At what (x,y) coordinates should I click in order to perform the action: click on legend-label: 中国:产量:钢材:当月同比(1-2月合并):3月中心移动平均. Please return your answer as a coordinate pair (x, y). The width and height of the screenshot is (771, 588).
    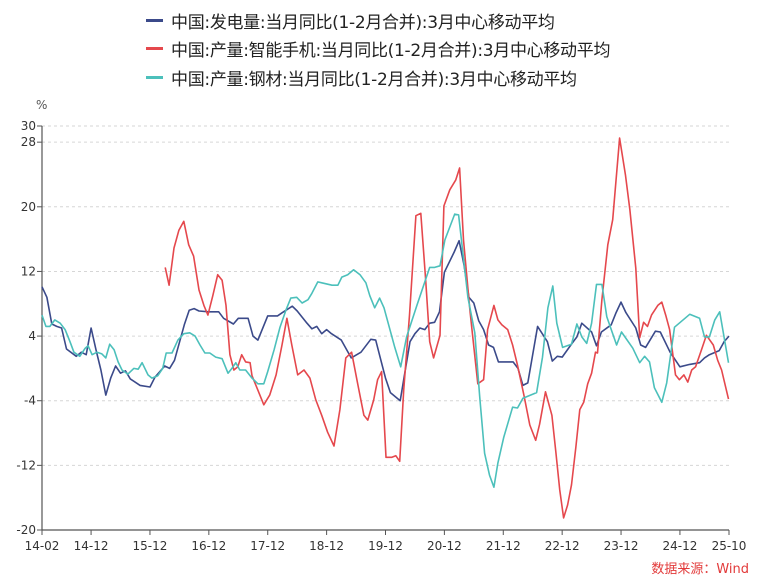
    Looking at the image, I should click on (374, 79).